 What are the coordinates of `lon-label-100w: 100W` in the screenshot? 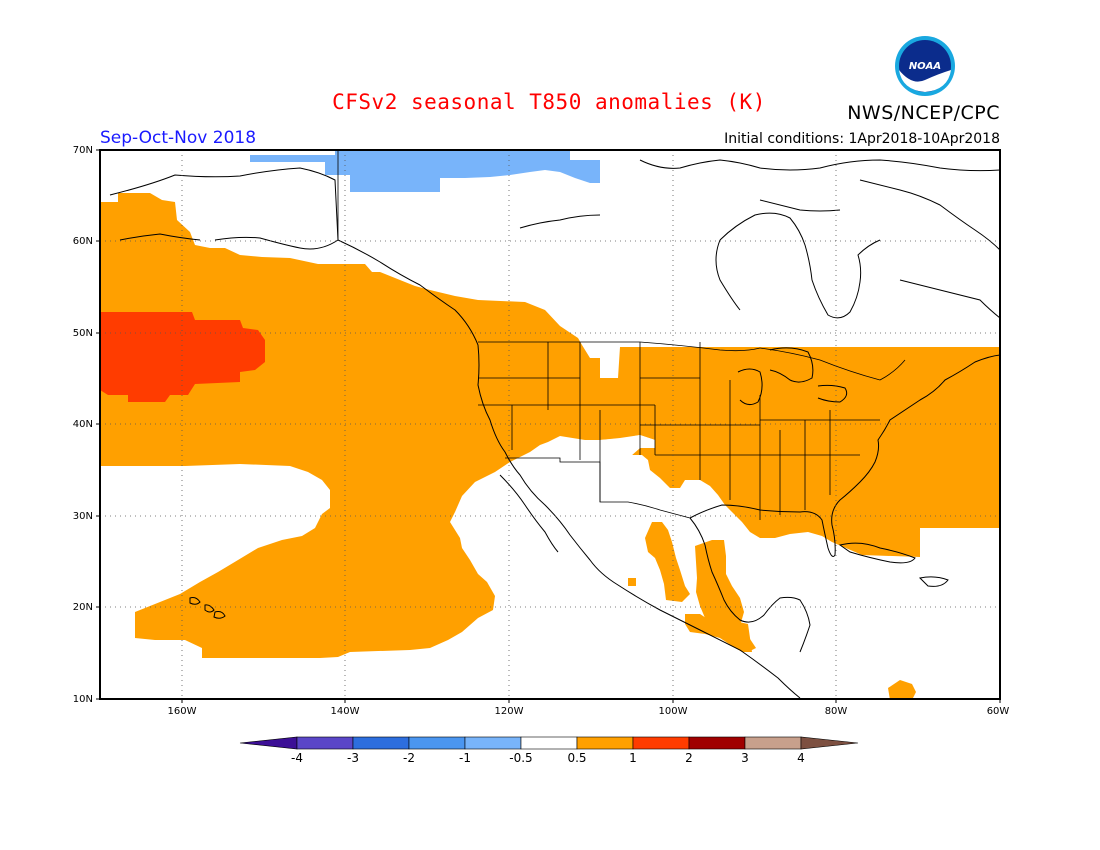 It's located at (673, 711).